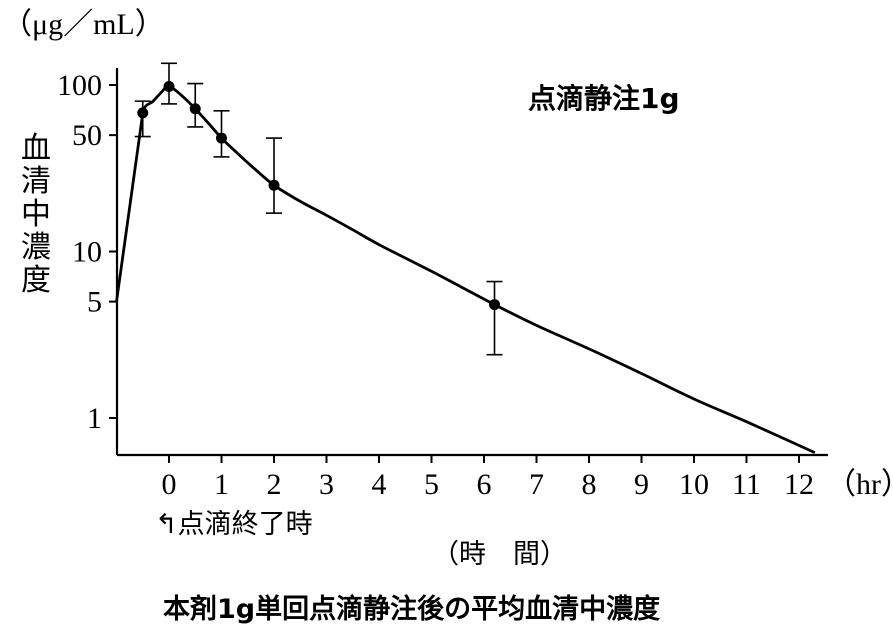  I want to click on x-tick-label-3: 3, so click(326, 484).